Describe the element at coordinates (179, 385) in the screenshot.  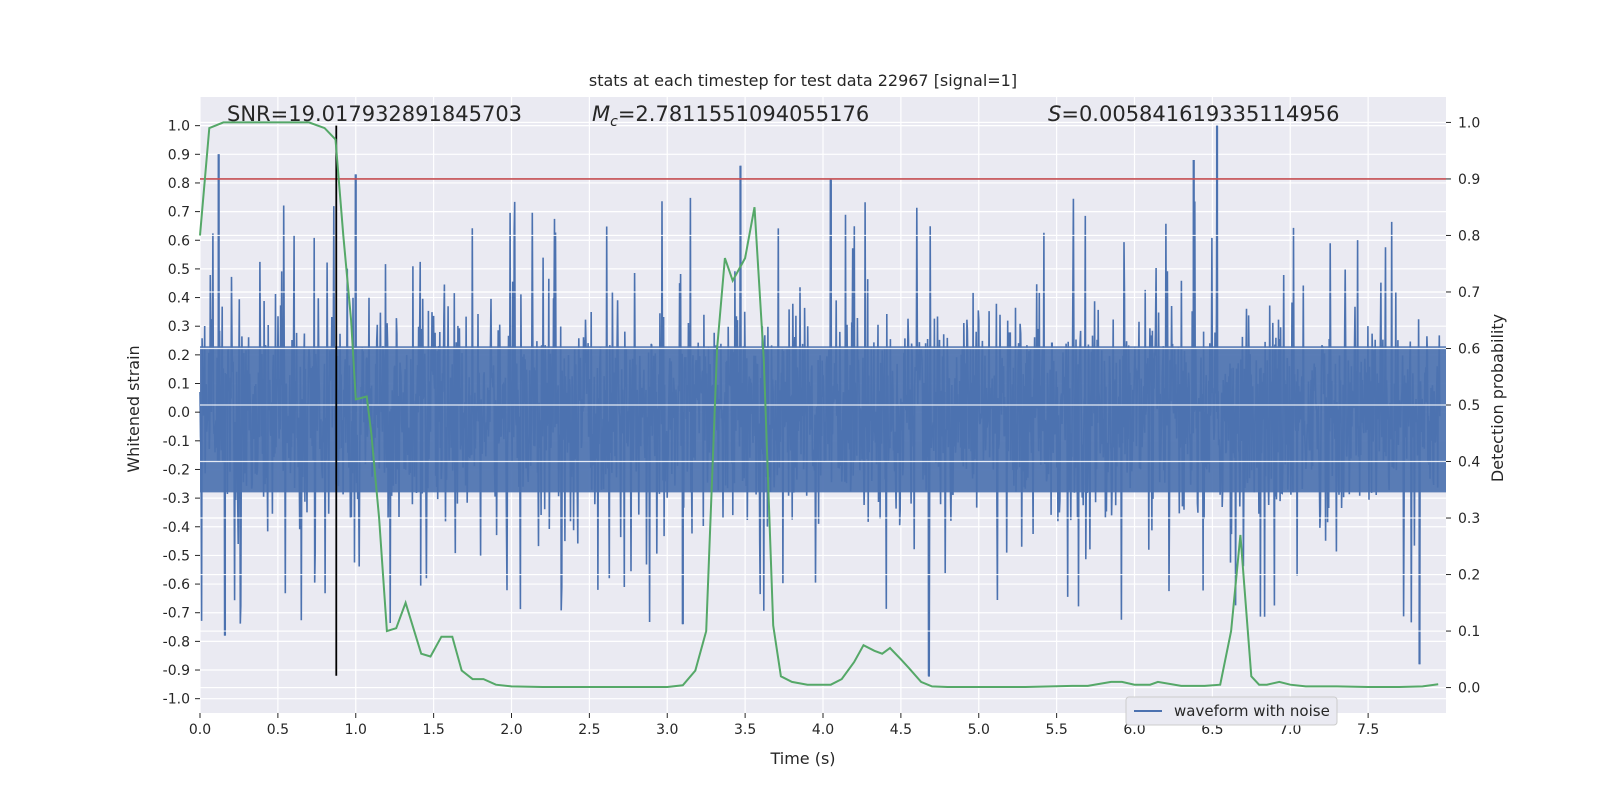
I see `y-tick-label: 0.1` at that location.